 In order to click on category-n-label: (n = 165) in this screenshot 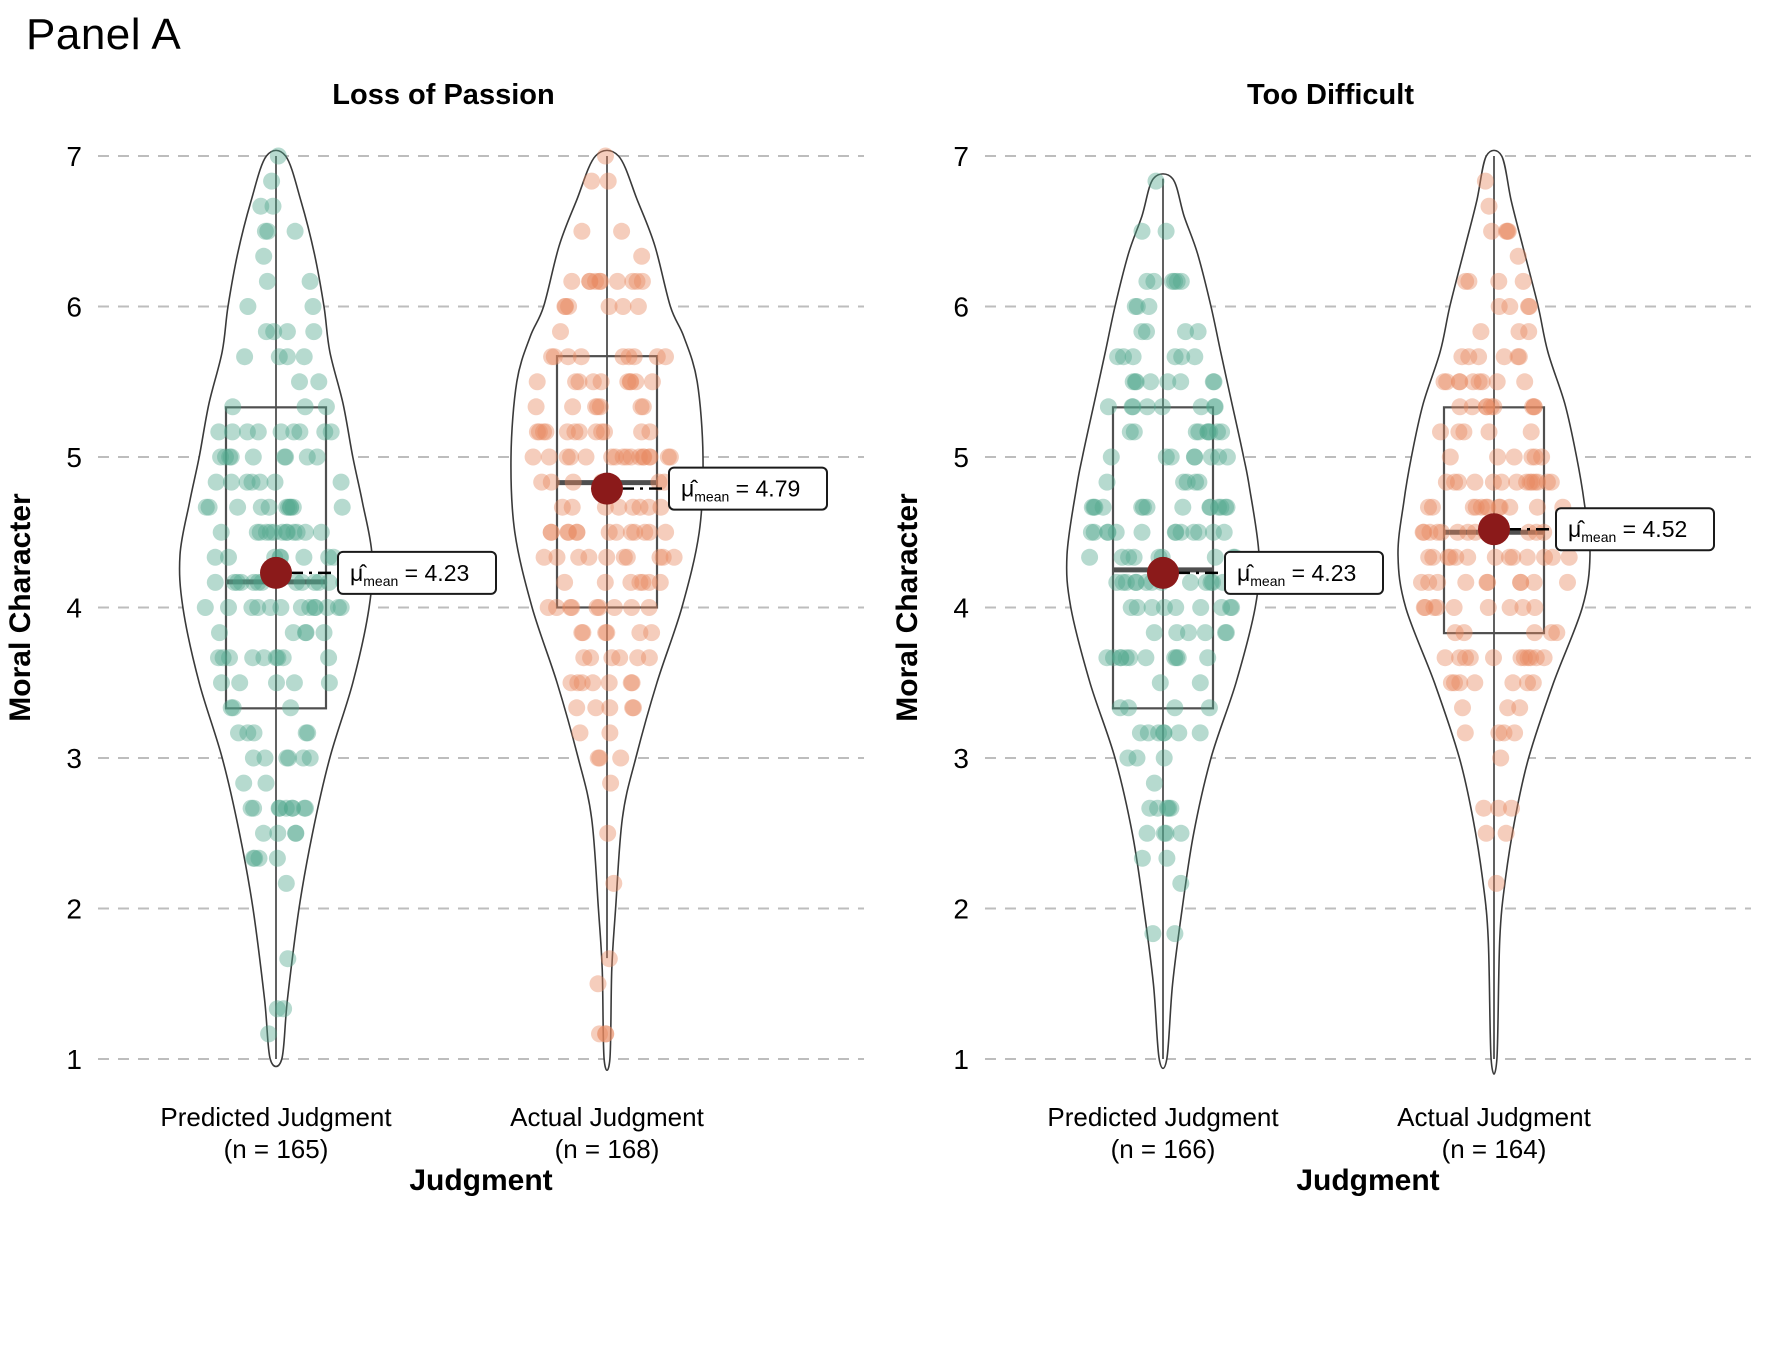, I will do `click(276, 1149)`.